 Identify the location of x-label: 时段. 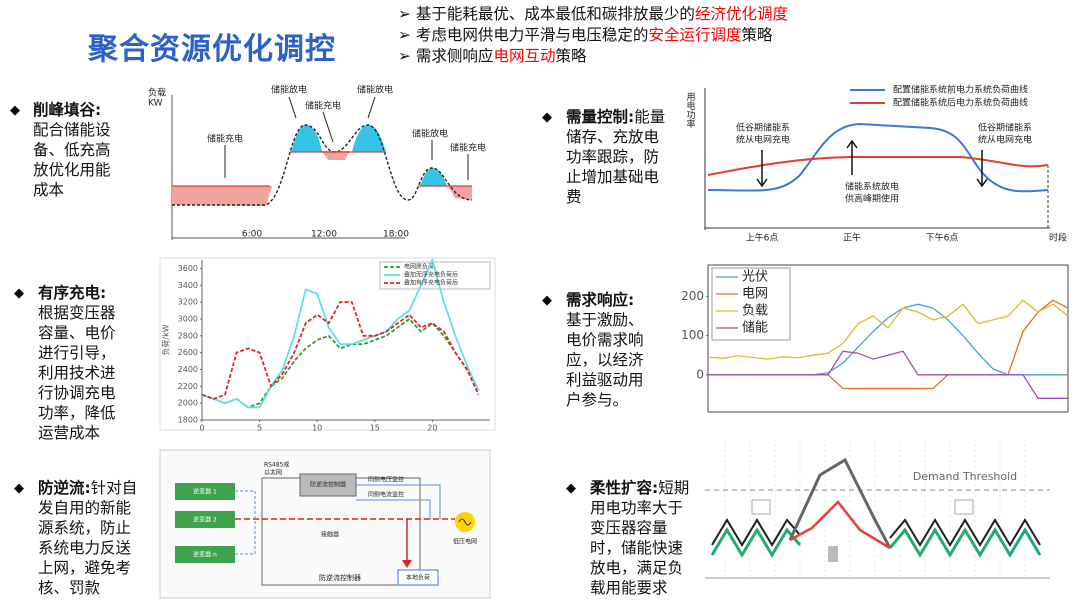
(1058, 238).